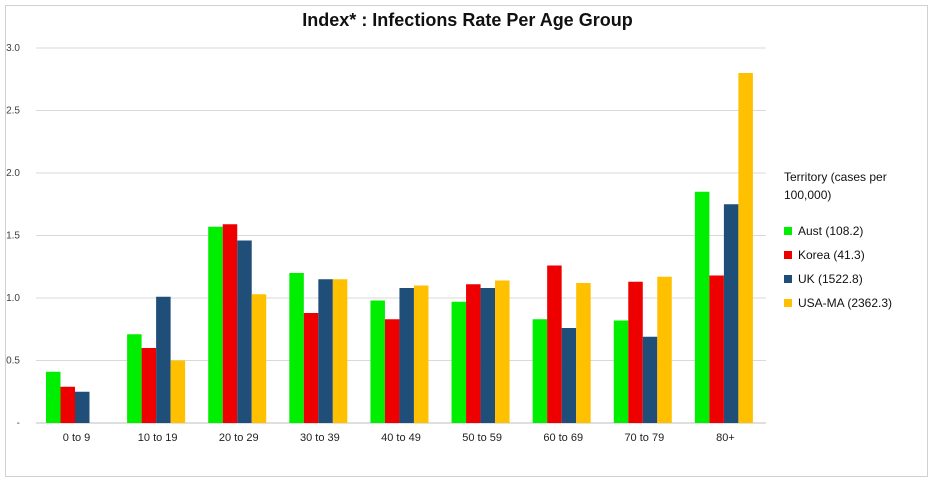  Describe the element at coordinates (13, 111) in the screenshot. I see `y-tick-label: 2.5` at that location.